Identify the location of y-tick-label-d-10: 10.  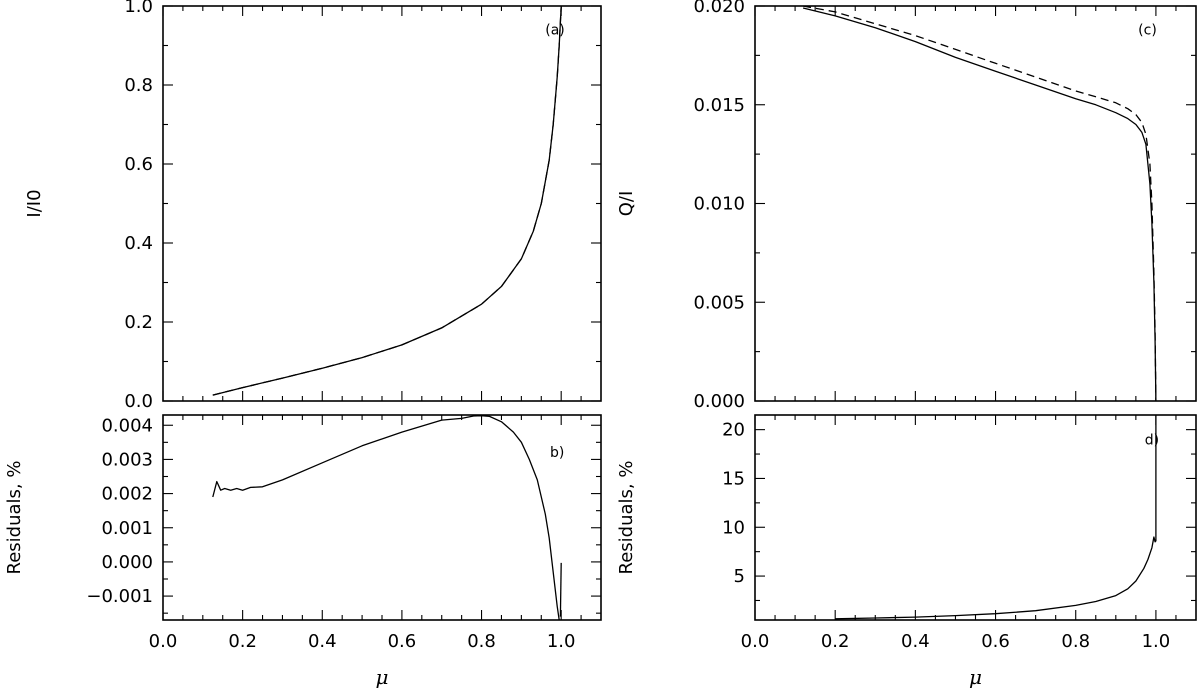
(733, 527).